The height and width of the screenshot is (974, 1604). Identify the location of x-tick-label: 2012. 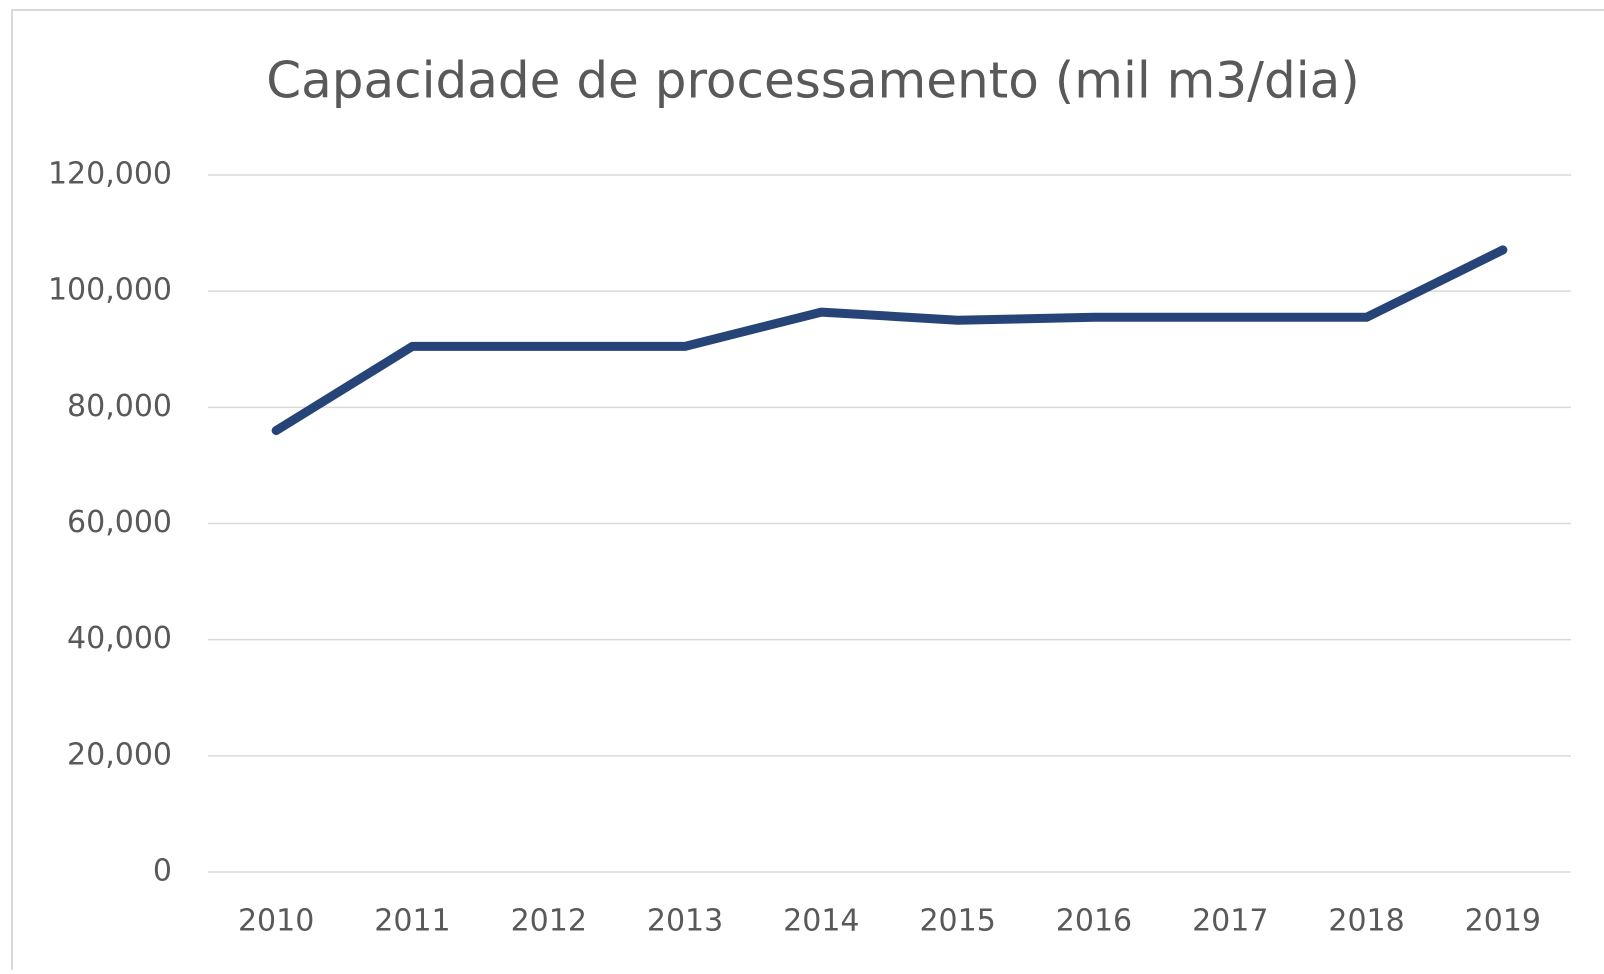
(549, 921).